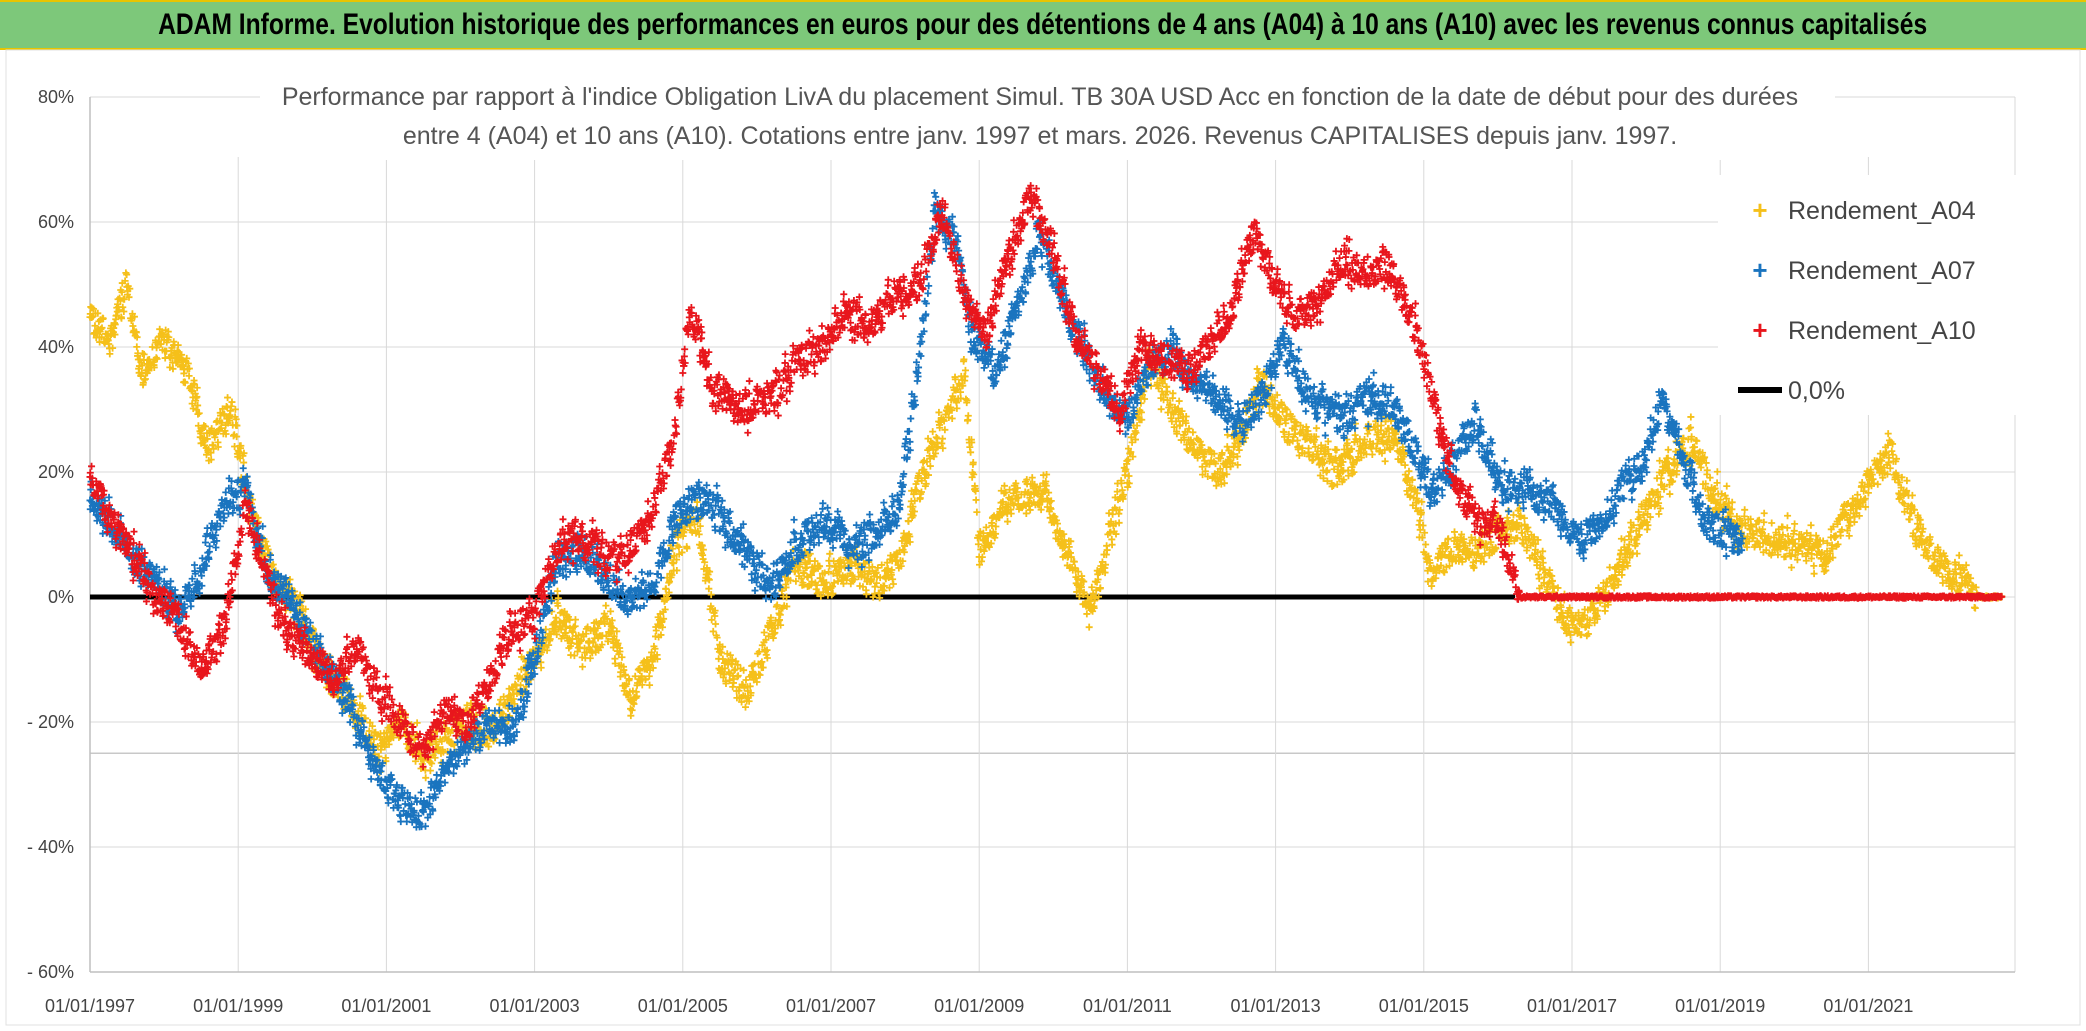  I want to click on y-tick-label: - 40%, so click(50, 847).